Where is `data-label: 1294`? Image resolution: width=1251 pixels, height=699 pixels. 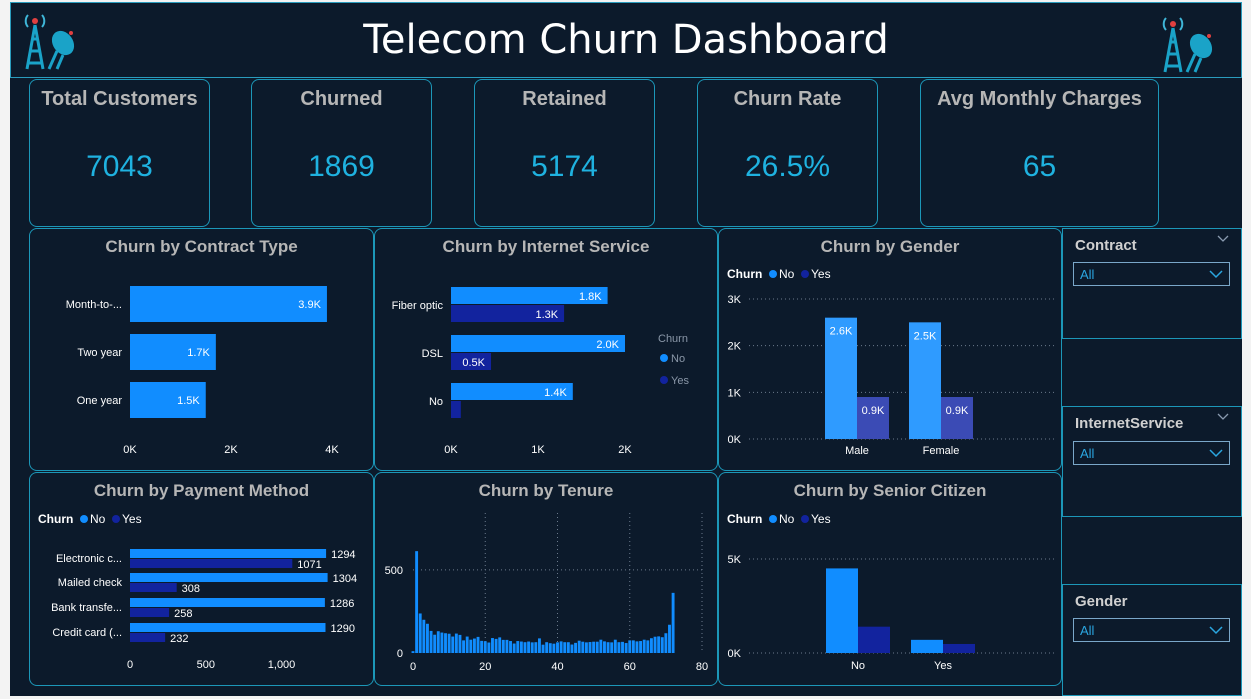 data-label: 1294 is located at coordinates (343, 555).